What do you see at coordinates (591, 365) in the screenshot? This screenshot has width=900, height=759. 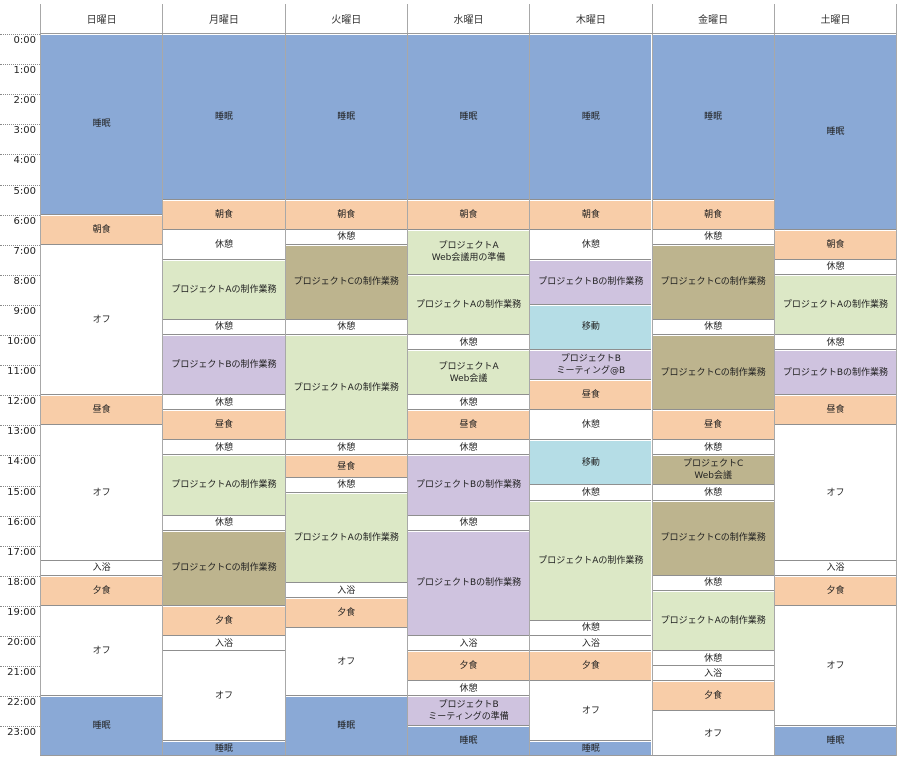 I see `schedule-block: プロジェクトB ミーティング@B` at bounding box center [591, 365].